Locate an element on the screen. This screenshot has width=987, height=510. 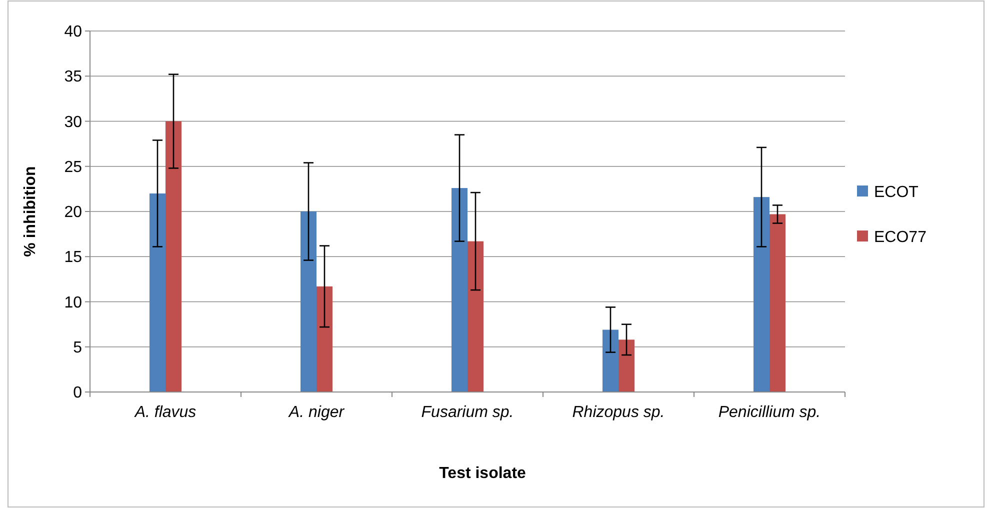
x-tick-label: Fusarium sp. is located at coordinates (467, 412).